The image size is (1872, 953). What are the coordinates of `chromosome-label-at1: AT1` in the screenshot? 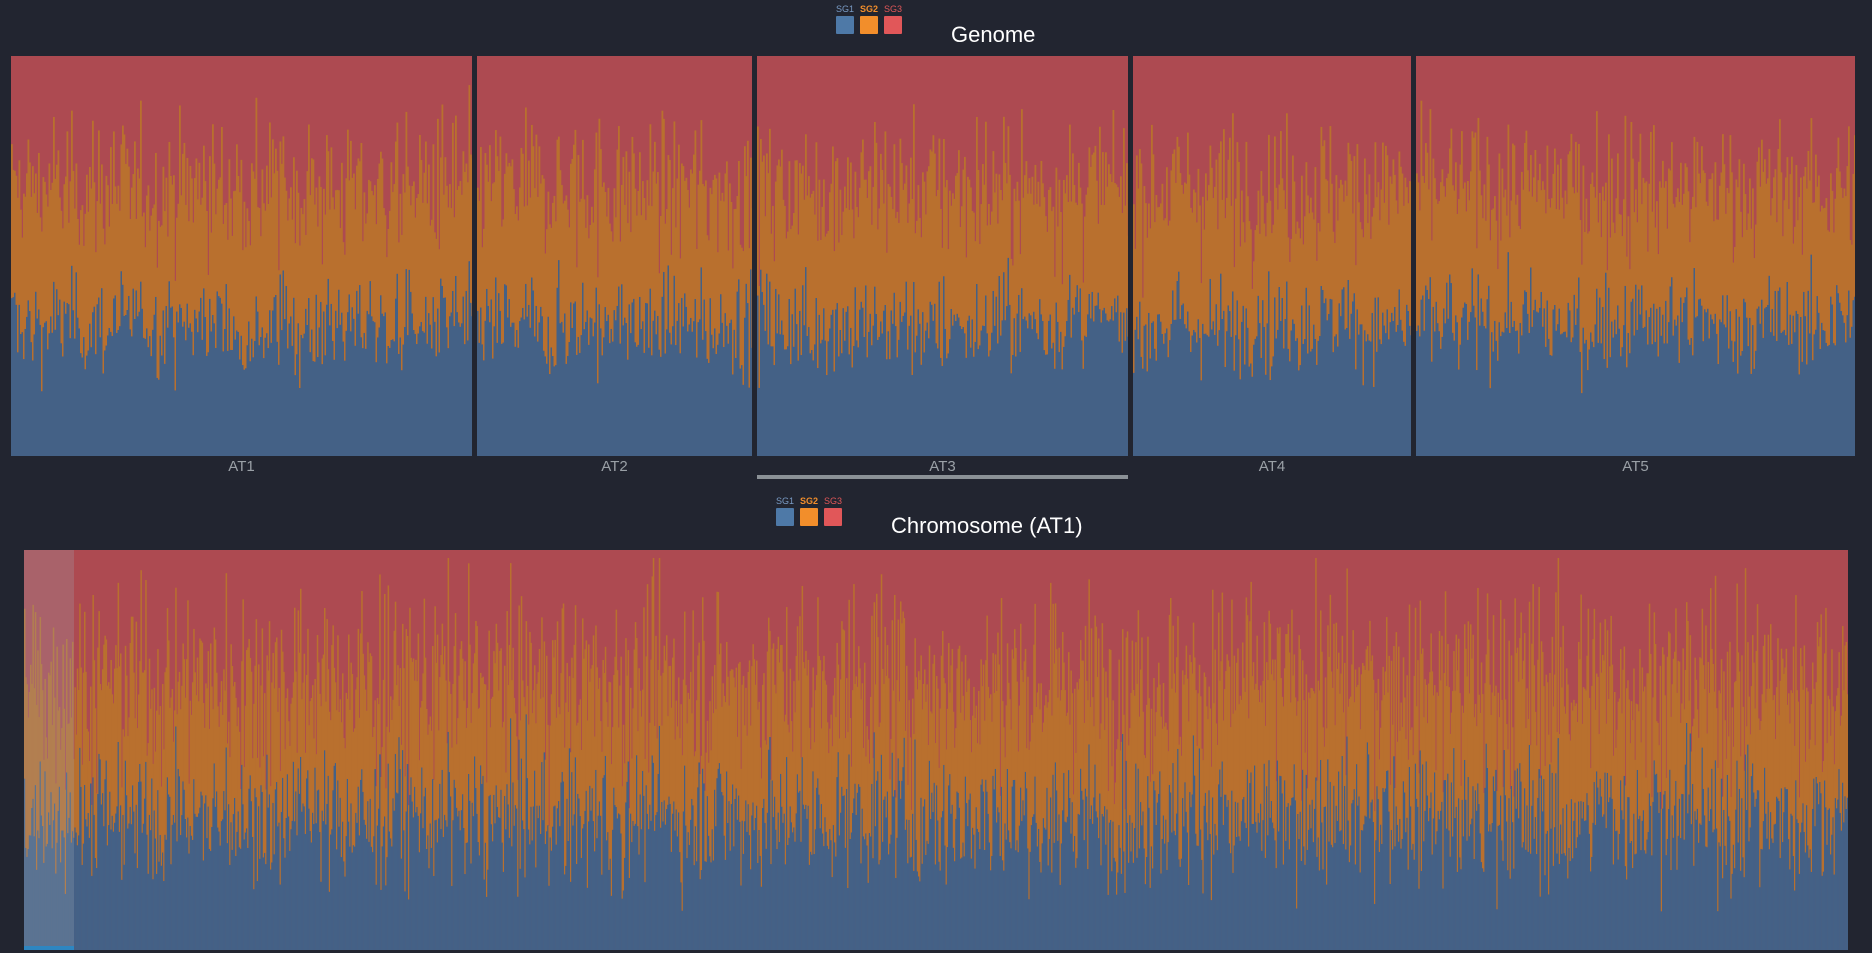 It's located at (241, 466).